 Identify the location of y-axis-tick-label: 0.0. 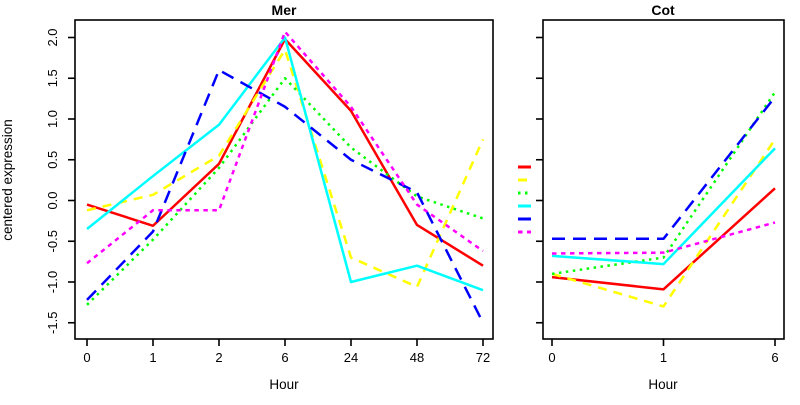
(52, 200).